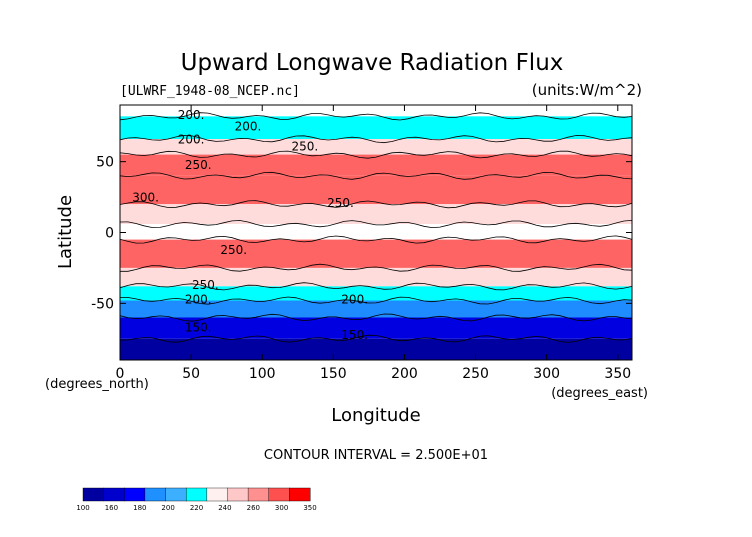 The image size is (752, 537). I want to click on contour-label-2: 300., so click(145, 197).